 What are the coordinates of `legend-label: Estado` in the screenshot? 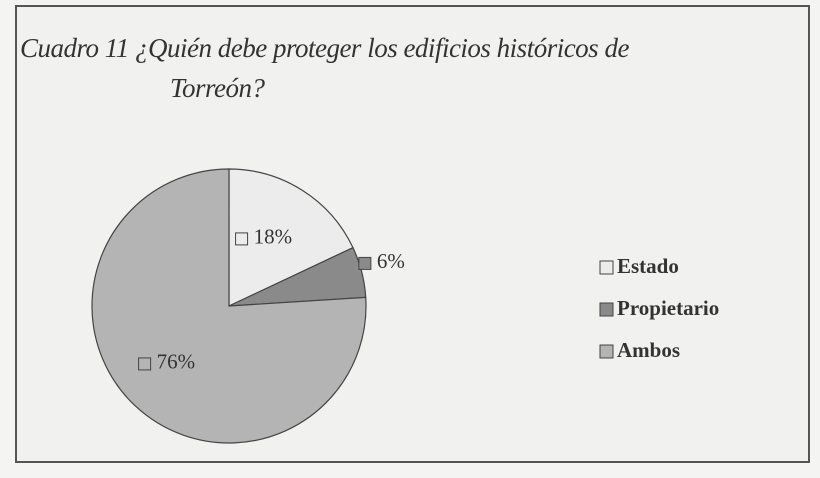 It's located at (648, 266).